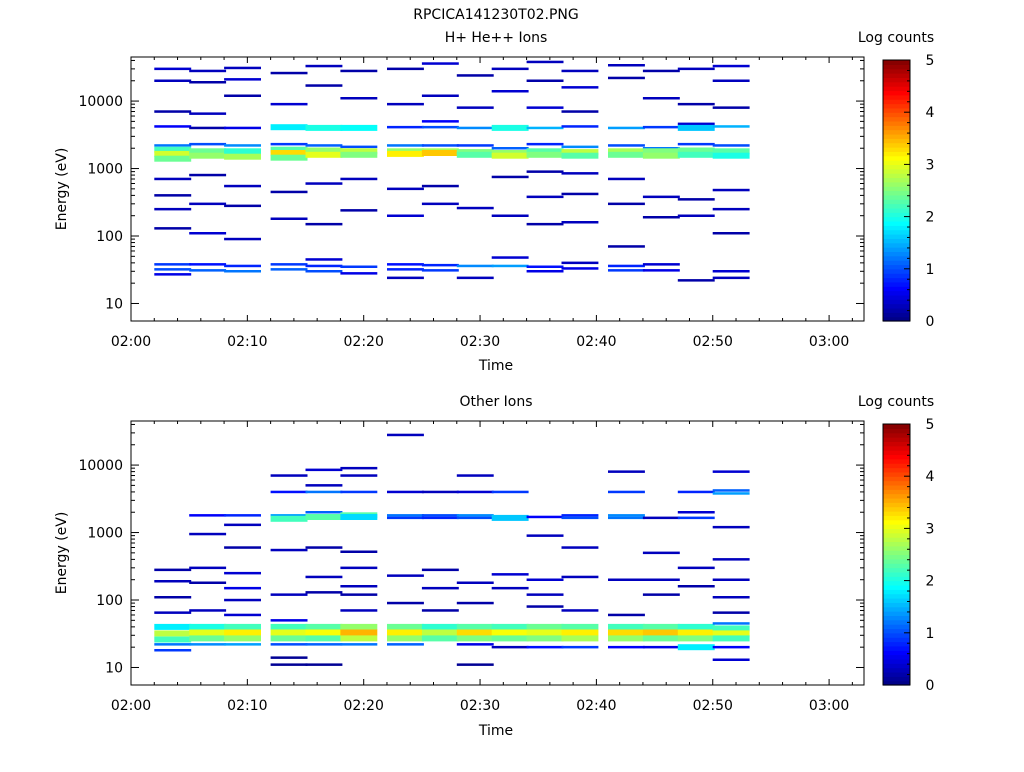 This screenshot has width=1024, height=772. What do you see at coordinates (829, 706) in the screenshot?
I see `x-tick-label: 03:00` at bounding box center [829, 706].